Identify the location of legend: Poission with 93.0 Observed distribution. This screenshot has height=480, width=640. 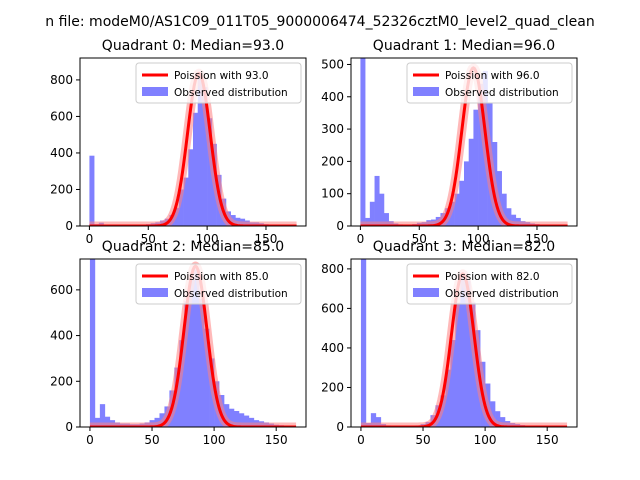
(218, 83).